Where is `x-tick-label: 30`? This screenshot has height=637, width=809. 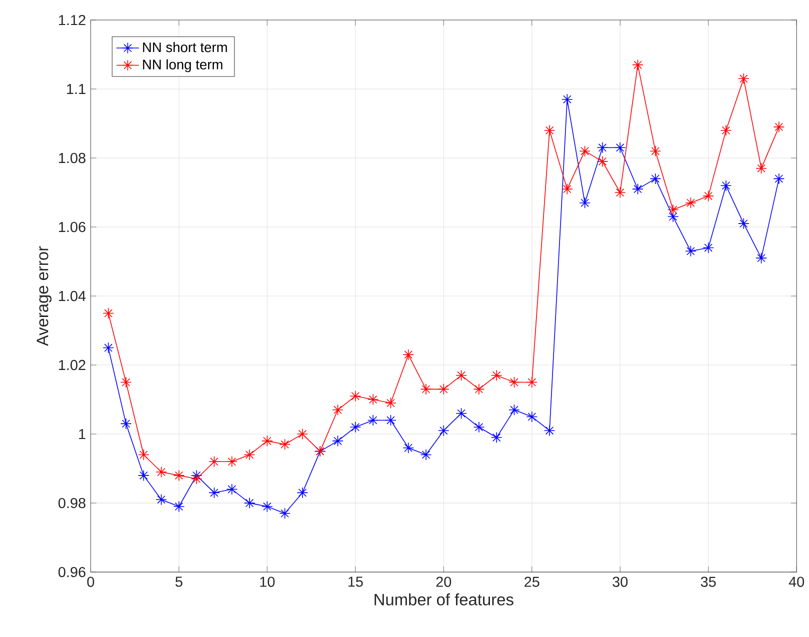
x-tick-label: 30 is located at coordinates (620, 581).